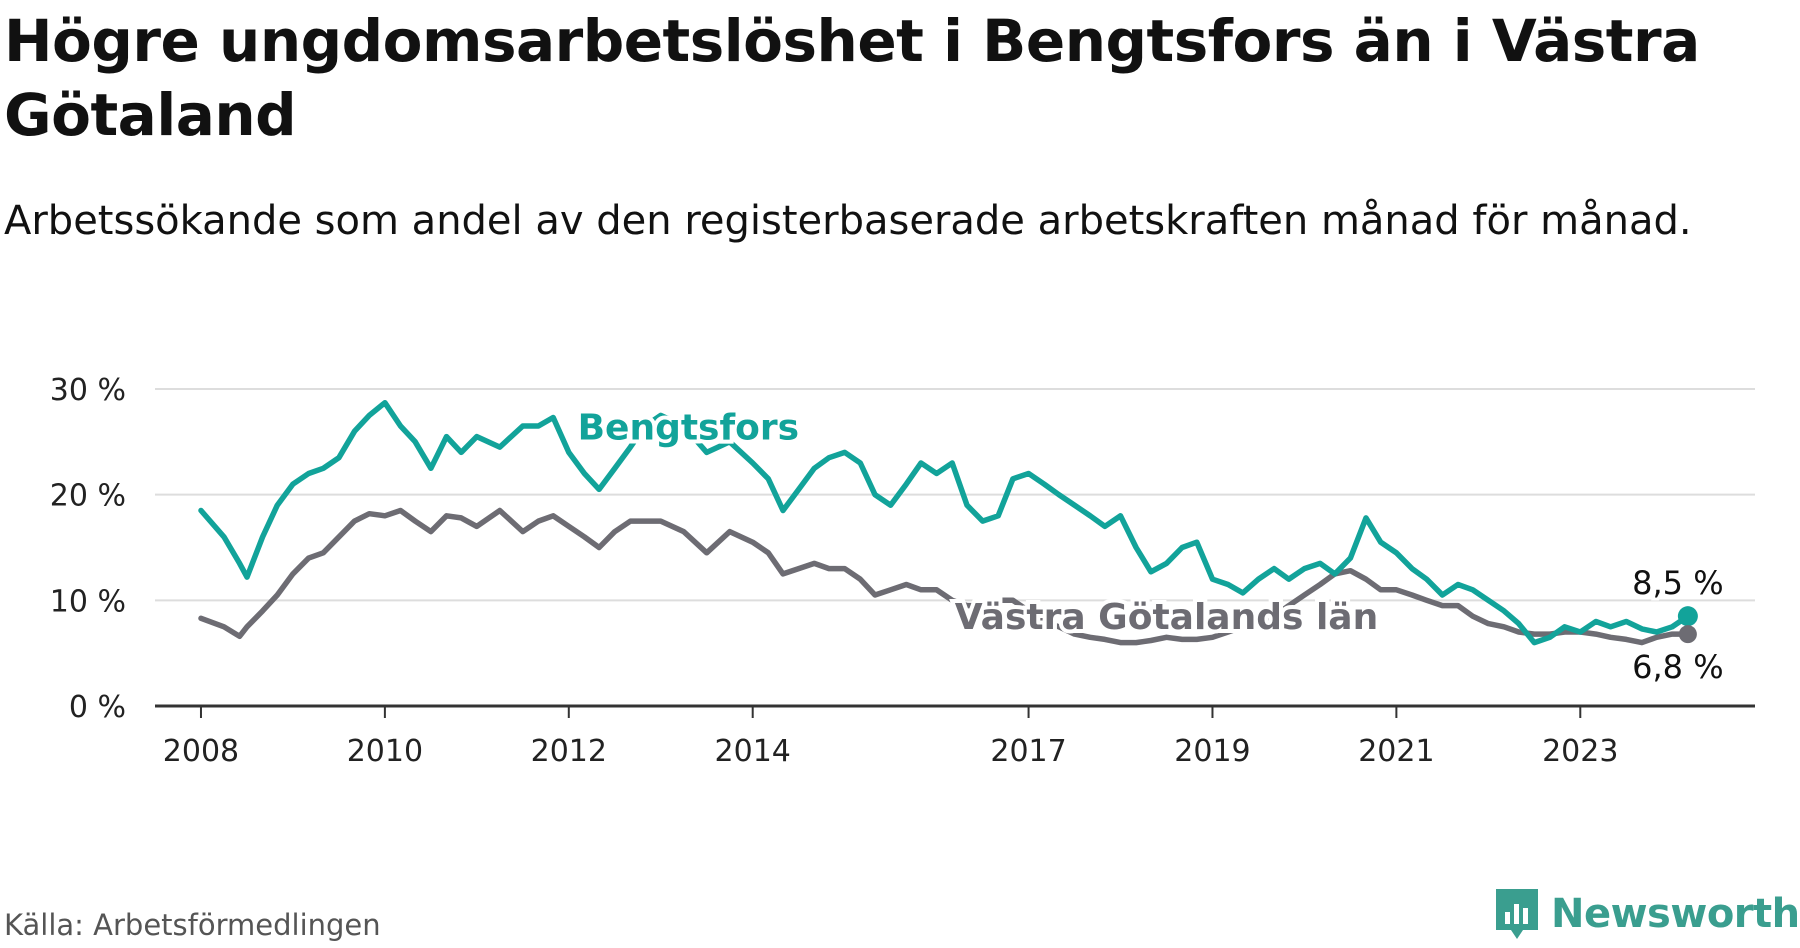  I want to click on y-axis-ticks: 0 % 10 % 20 % 30 %, so click(88, 549).